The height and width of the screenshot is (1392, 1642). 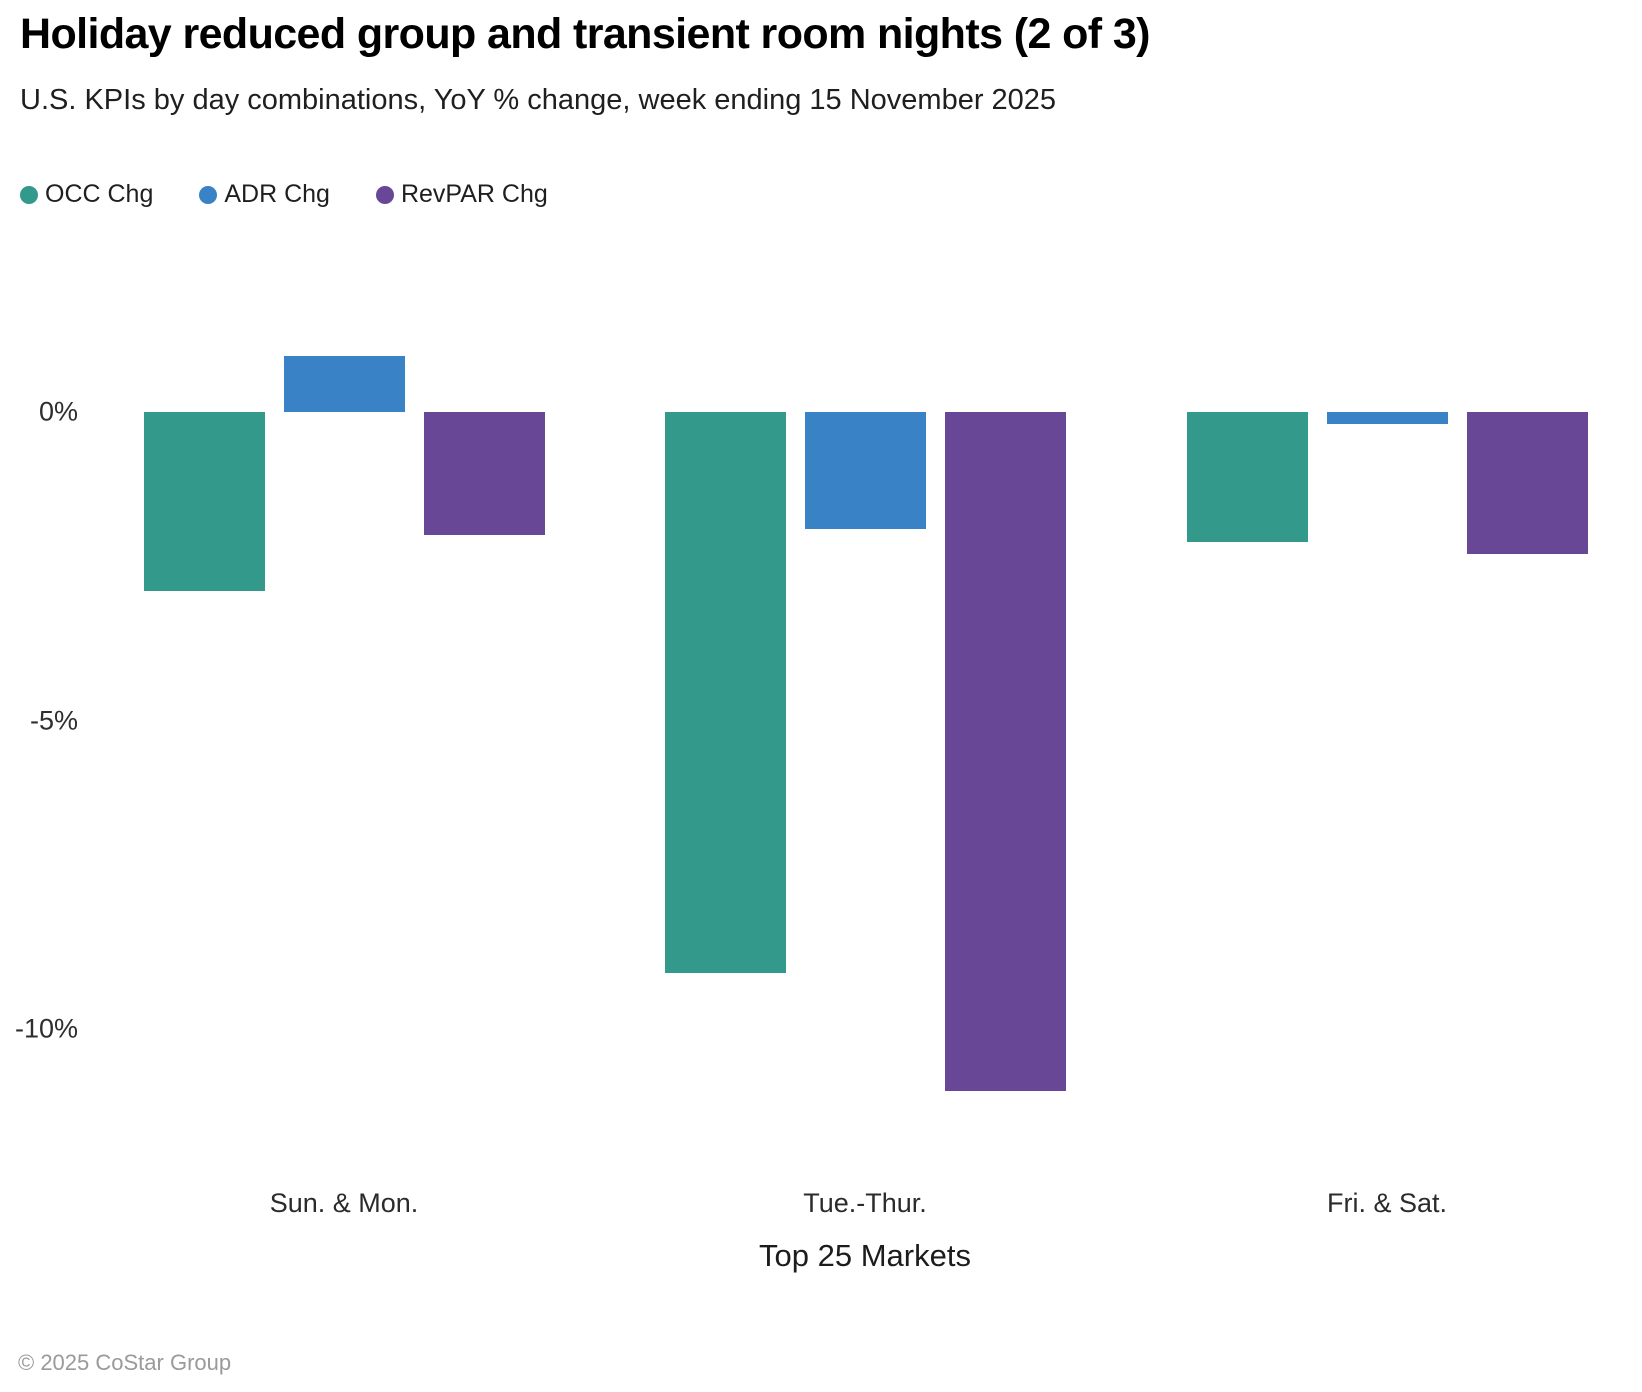 What do you see at coordinates (1247, 477) in the screenshot?
I see `bar-occ-chg-fri-sat` at bounding box center [1247, 477].